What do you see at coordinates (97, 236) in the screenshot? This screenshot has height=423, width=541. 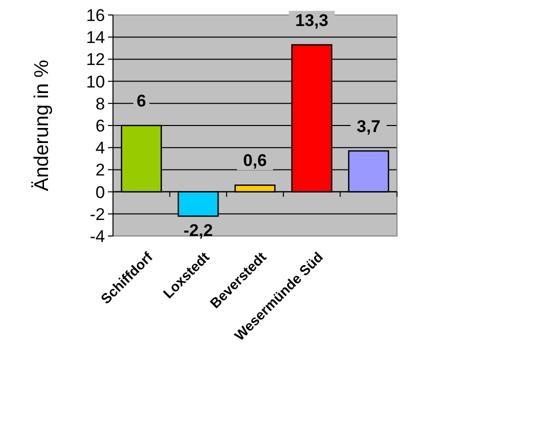 I see `y-tick-label: -4` at bounding box center [97, 236].